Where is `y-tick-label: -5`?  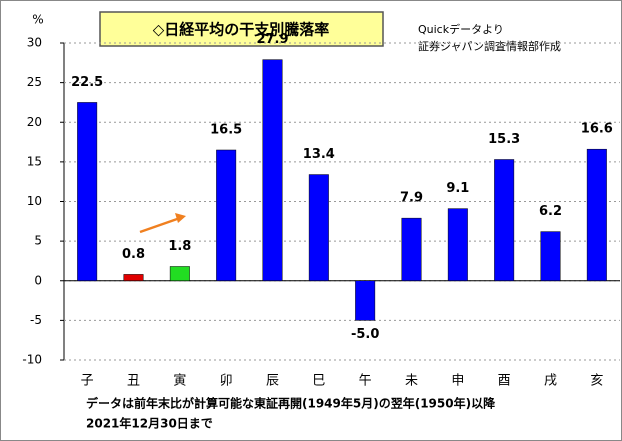
y-tick-label: -5 is located at coordinates (36, 320).